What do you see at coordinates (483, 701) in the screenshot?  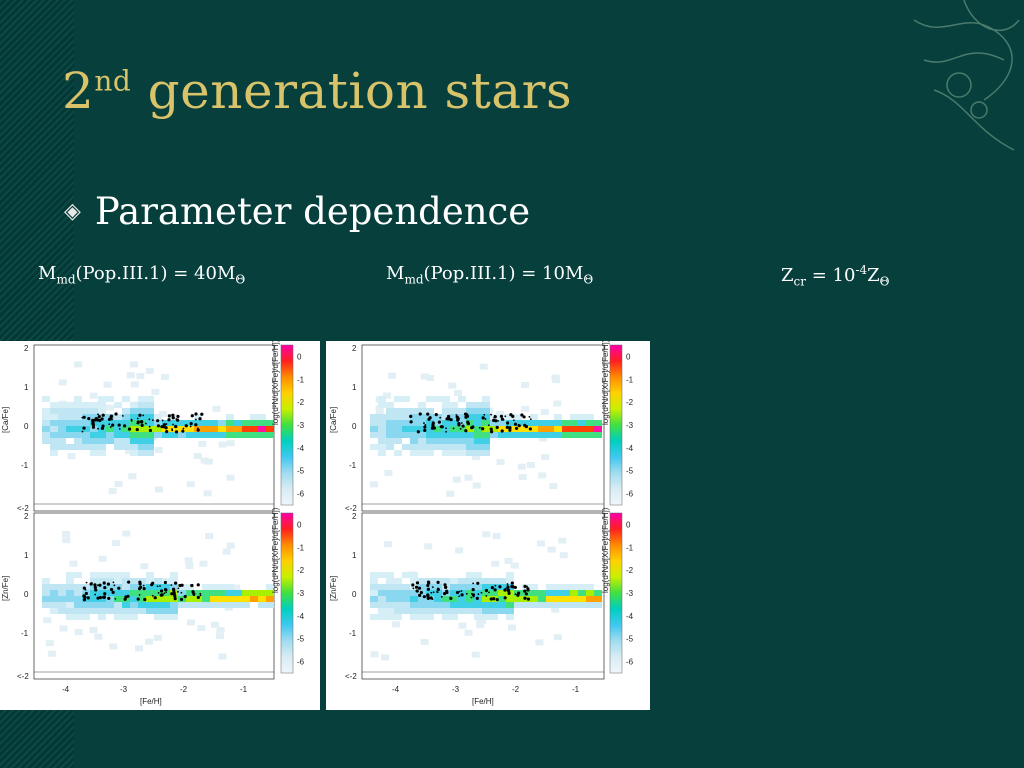 I see `x-axis-label: [Fe/H]` at bounding box center [483, 701].